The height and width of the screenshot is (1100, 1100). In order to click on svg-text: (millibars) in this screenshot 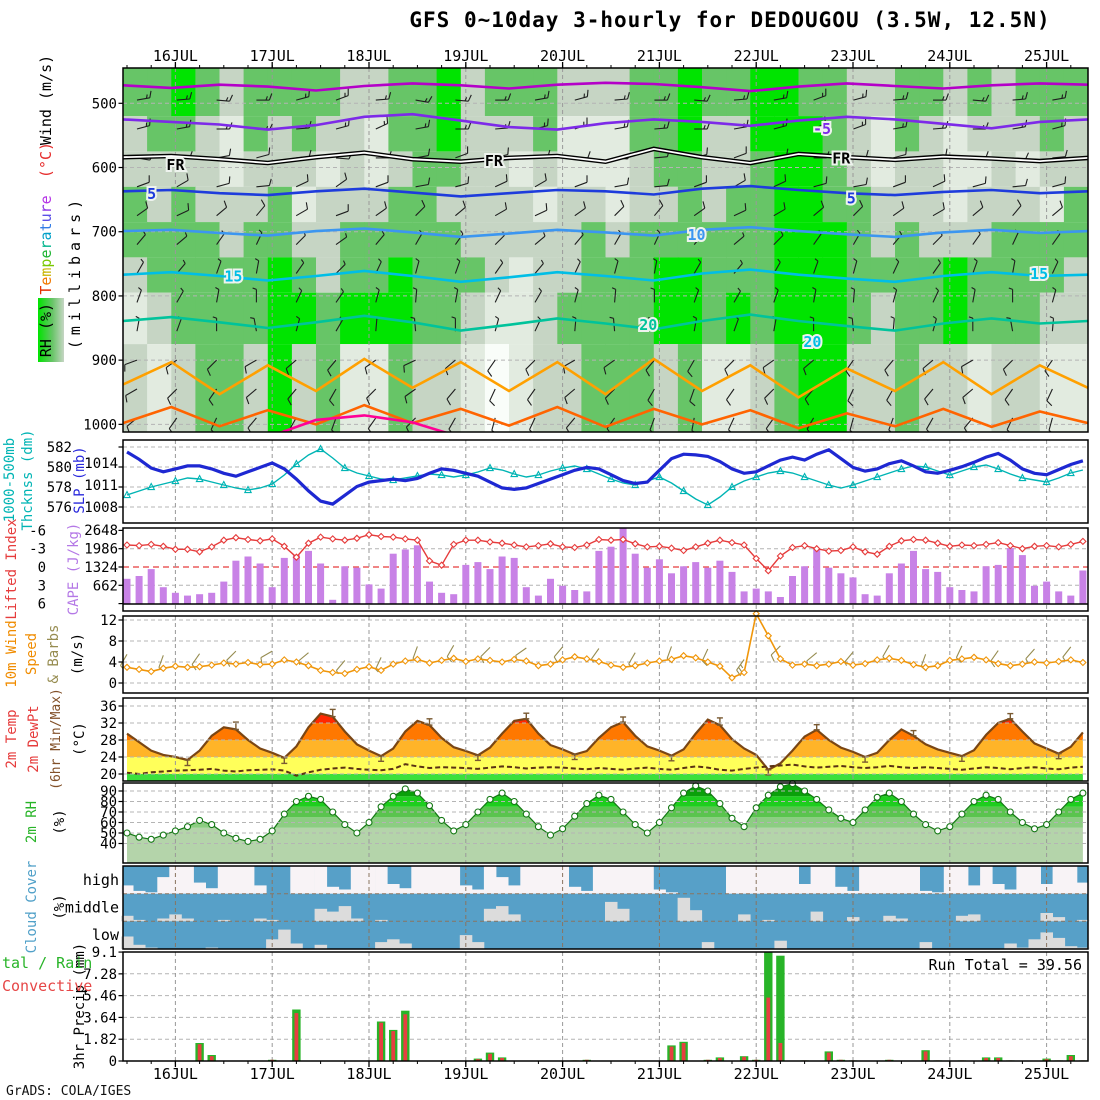, I will do `click(75, 272)`.